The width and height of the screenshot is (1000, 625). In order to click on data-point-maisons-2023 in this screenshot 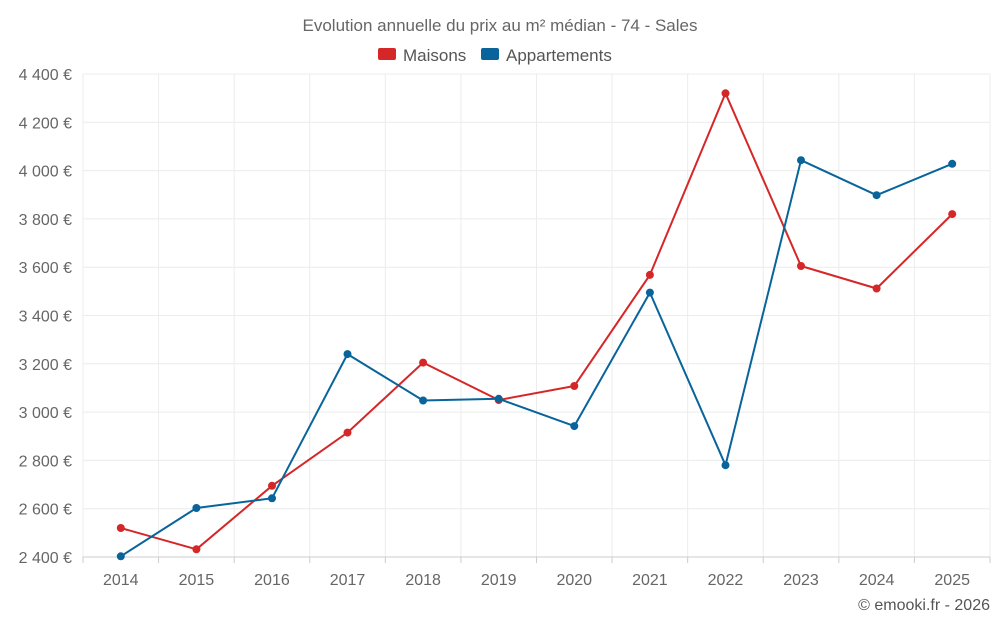, I will do `click(801, 266)`.